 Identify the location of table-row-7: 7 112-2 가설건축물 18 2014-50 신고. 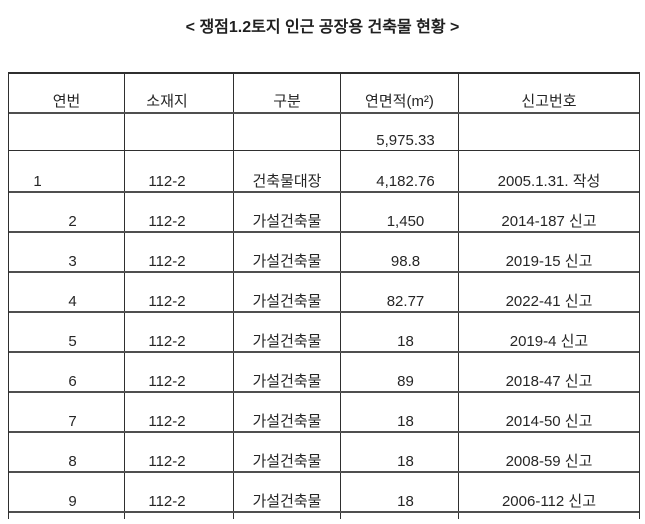
(324, 413).